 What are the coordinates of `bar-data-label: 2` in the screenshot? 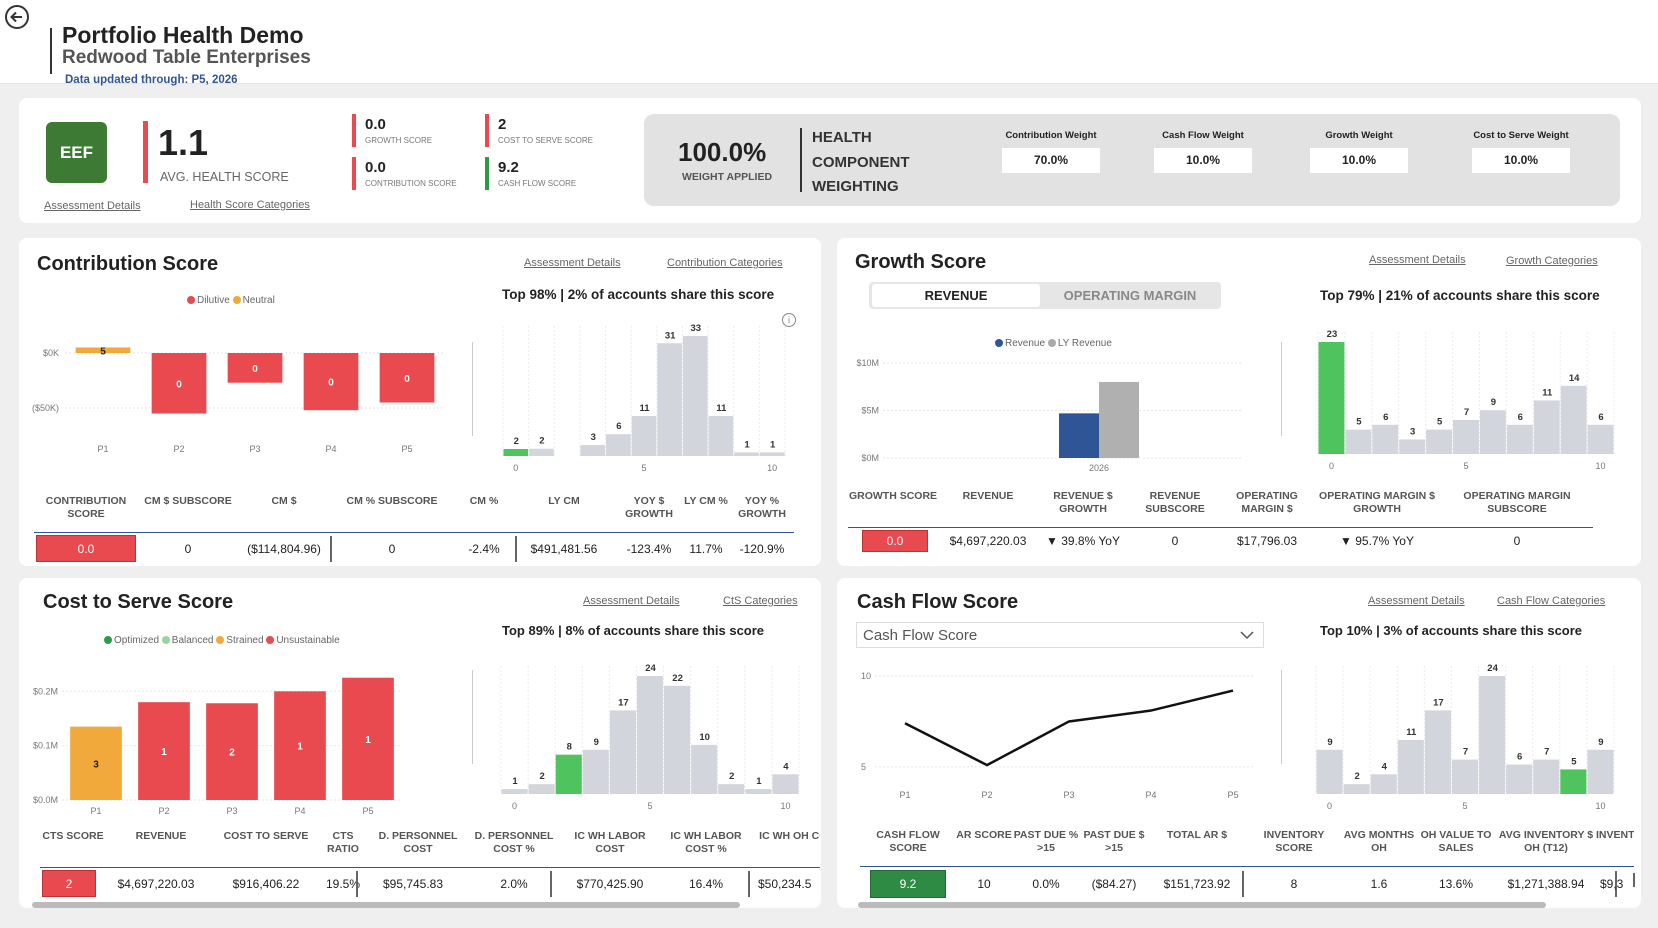 It's located at (516, 441).